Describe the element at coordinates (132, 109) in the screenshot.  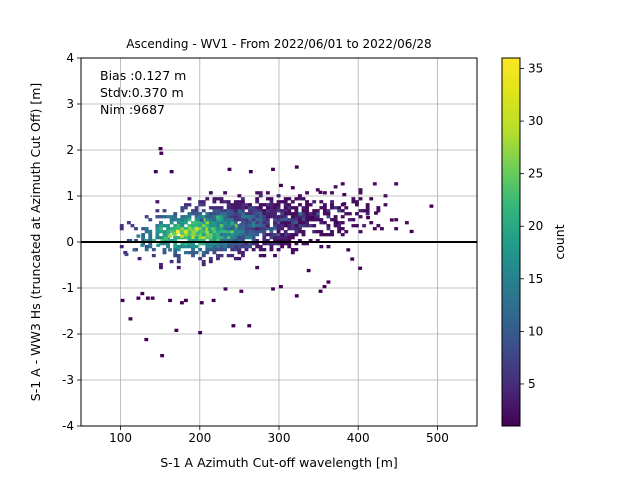
I see `stat-count: Nim :9687` at that location.